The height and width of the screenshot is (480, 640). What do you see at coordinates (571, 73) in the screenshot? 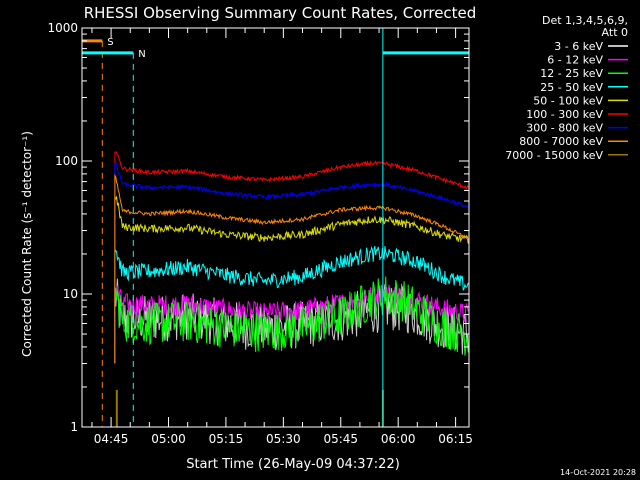
I see `legend-label-3: 12 - 25 keV` at bounding box center [571, 73].